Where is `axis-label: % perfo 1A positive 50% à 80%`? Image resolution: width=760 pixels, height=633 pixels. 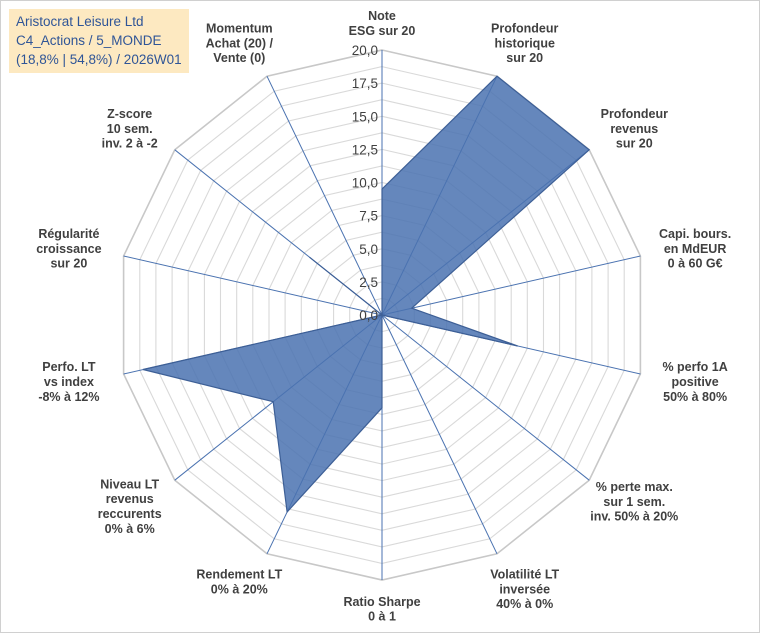 axis-label: % perfo 1A positive 50% à 80% is located at coordinates (694, 382).